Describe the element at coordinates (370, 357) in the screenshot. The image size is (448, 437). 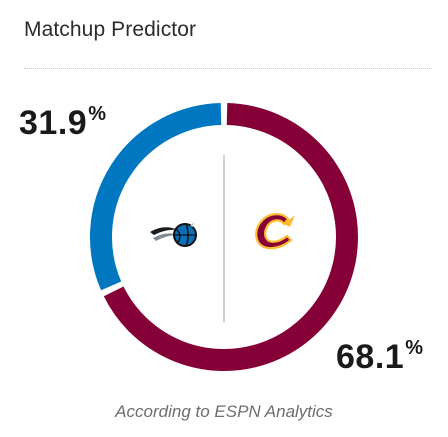
I see `home-pct-value: 68.1` at that location.